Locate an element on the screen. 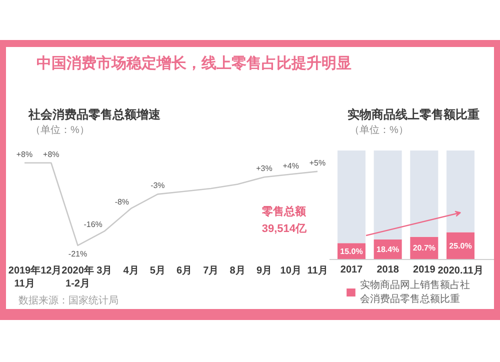  data-label: 20.7% is located at coordinates (424, 248).